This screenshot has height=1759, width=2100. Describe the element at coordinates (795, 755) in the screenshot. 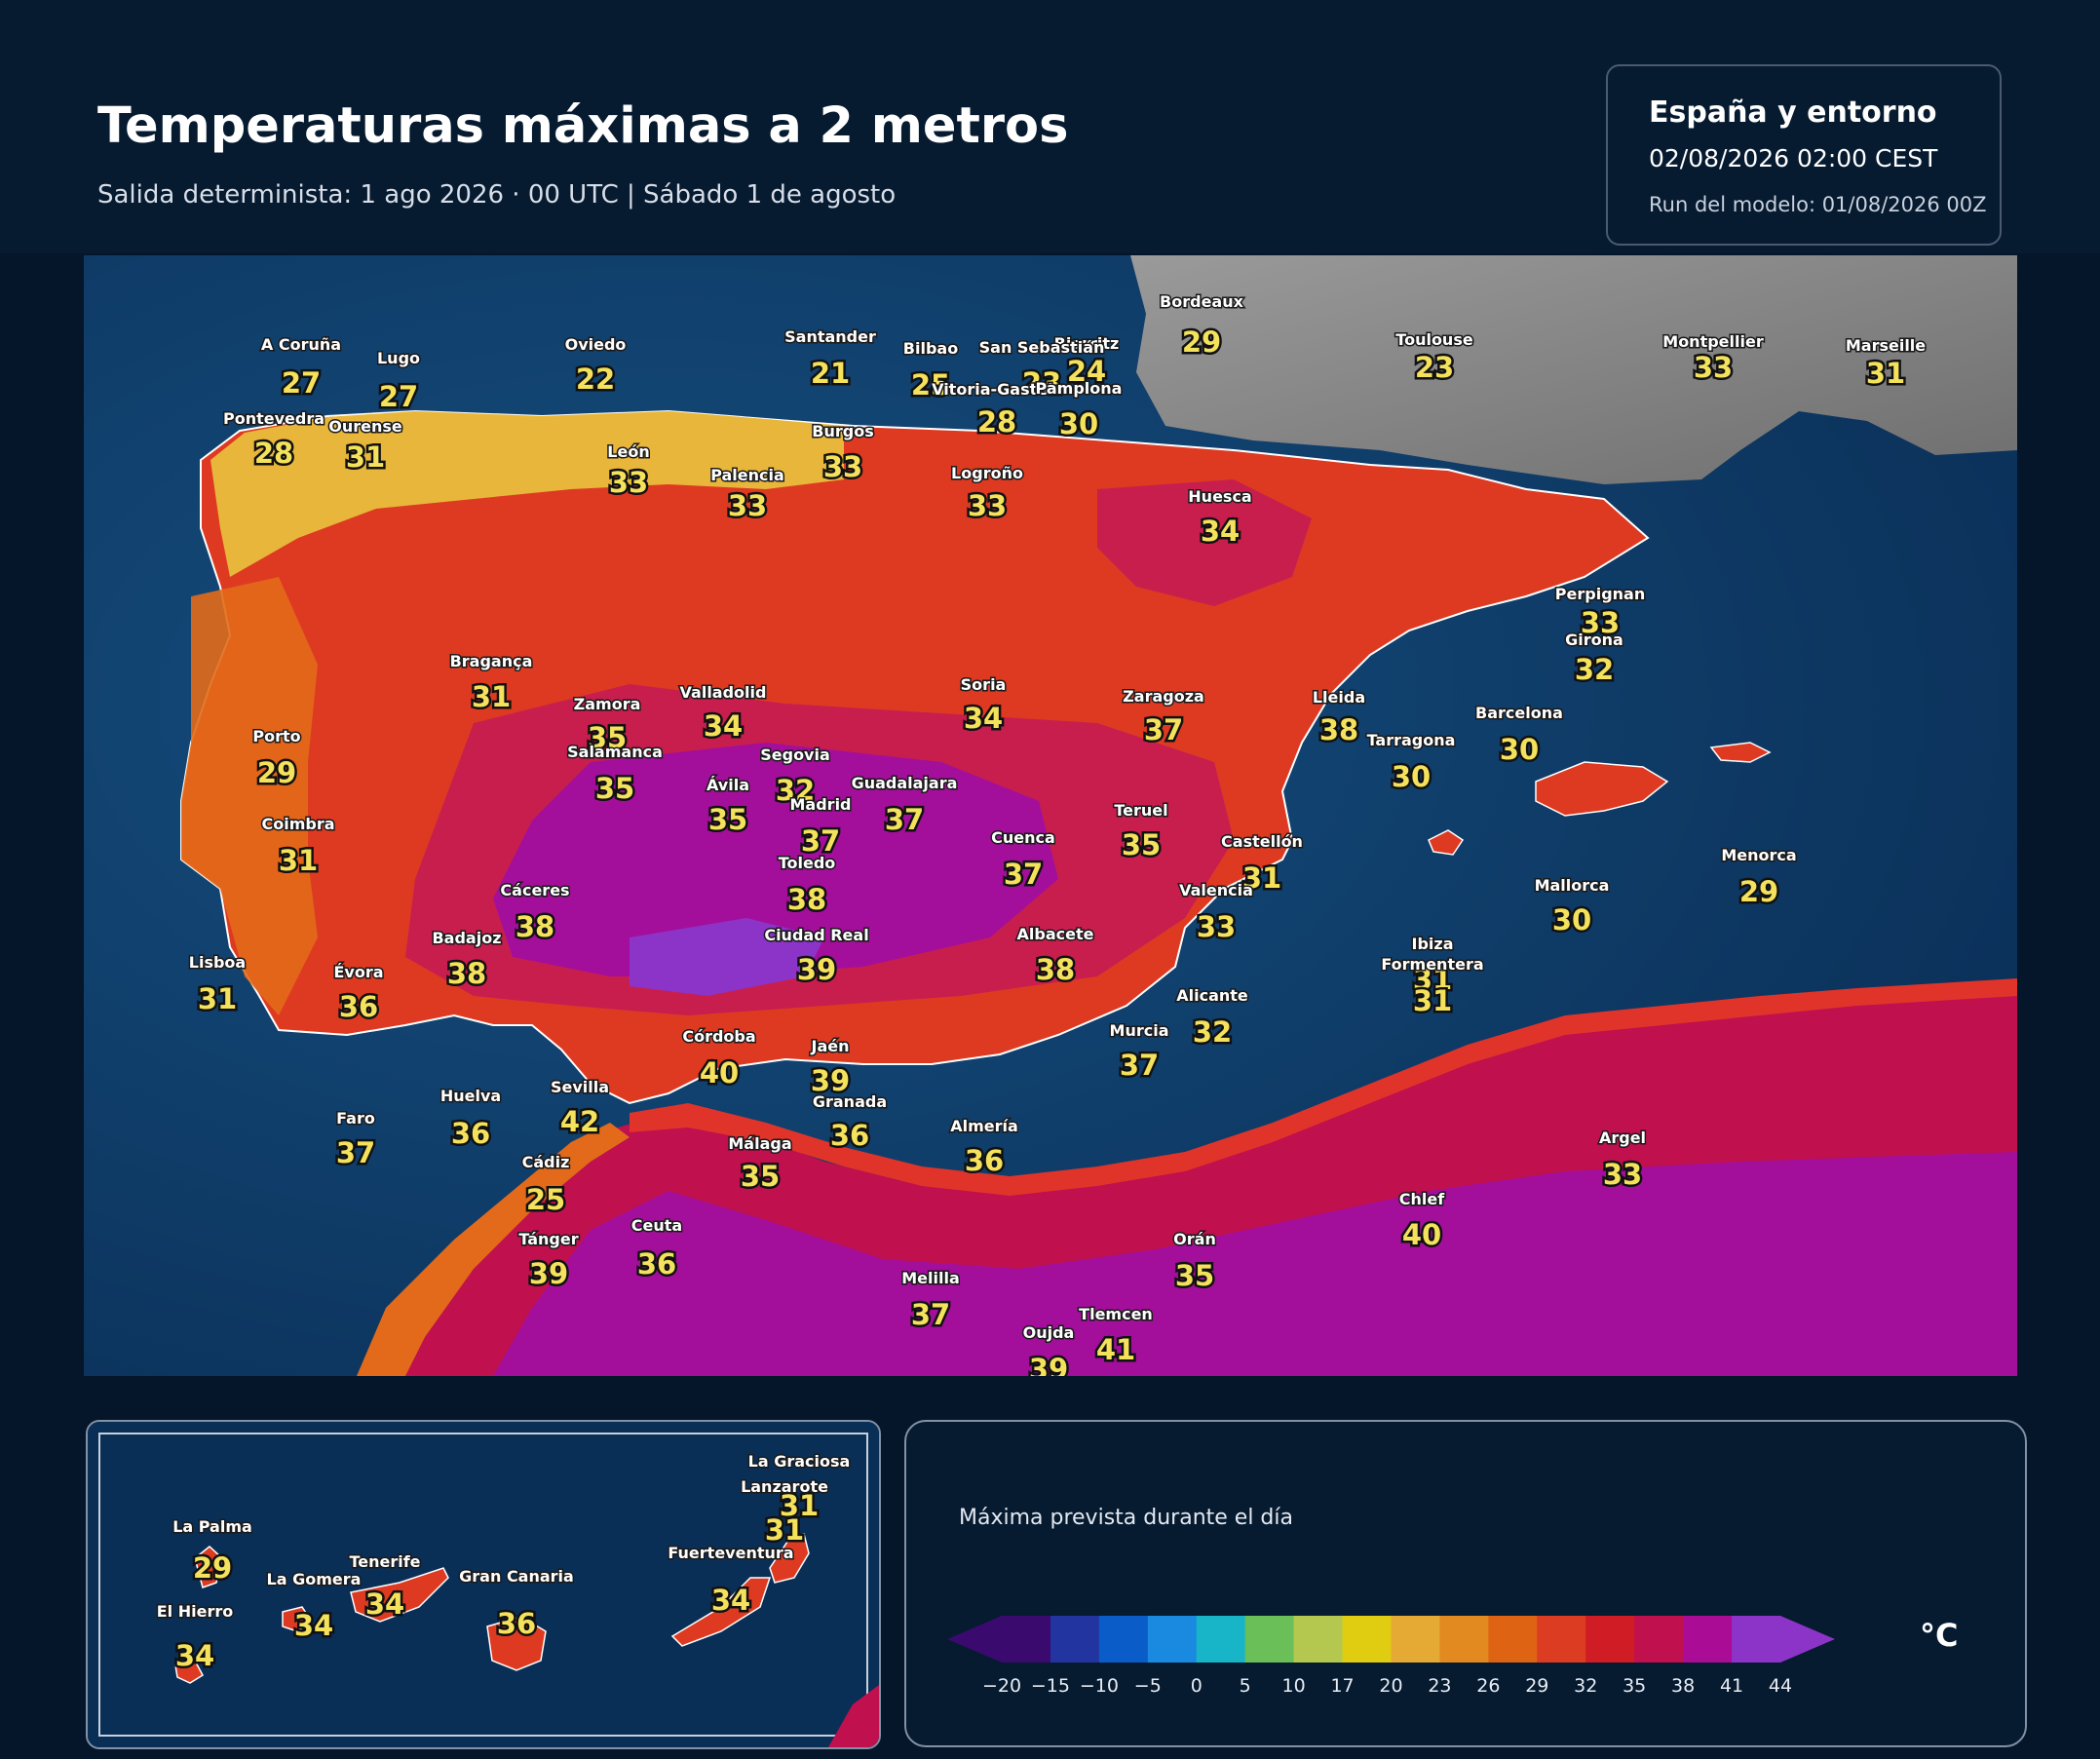

I see `city-name-label: Segovia` at that location.